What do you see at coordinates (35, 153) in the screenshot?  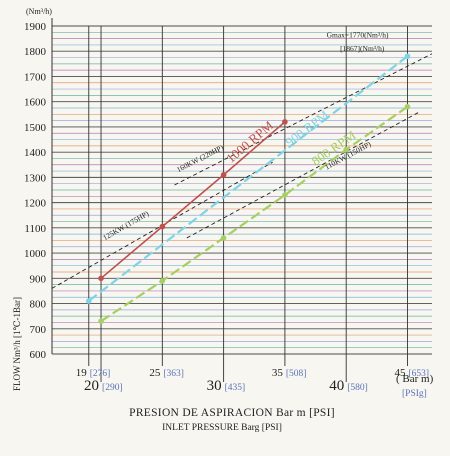 I see `y-tick-label: 1400` at bounding box center [35, 153].